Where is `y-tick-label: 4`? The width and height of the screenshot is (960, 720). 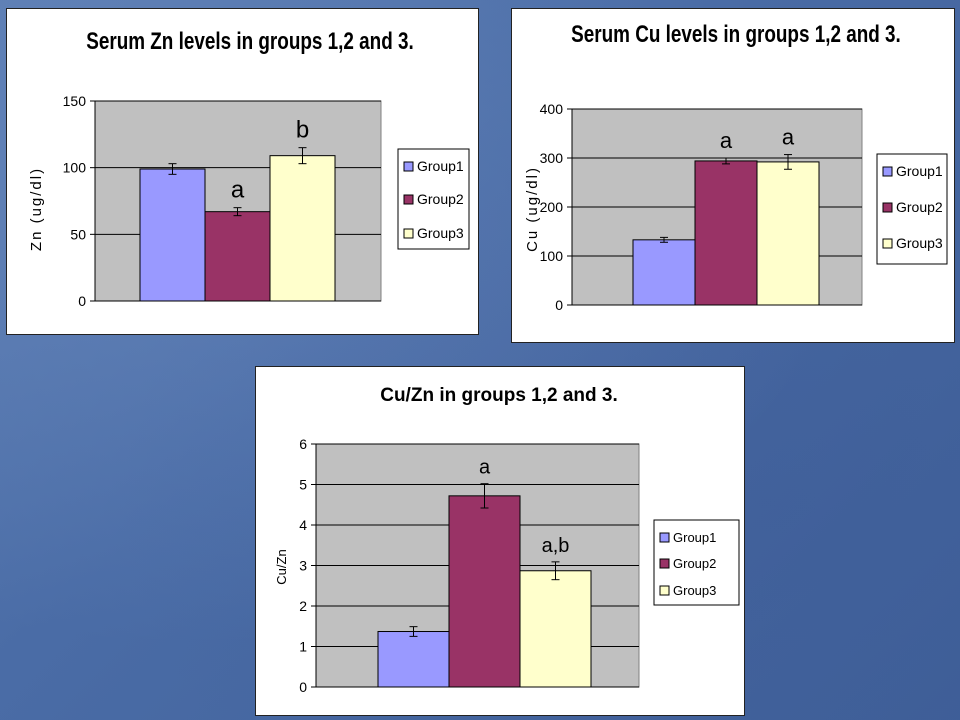 y-tick-label: 4 is located at coordinates (303, 525).